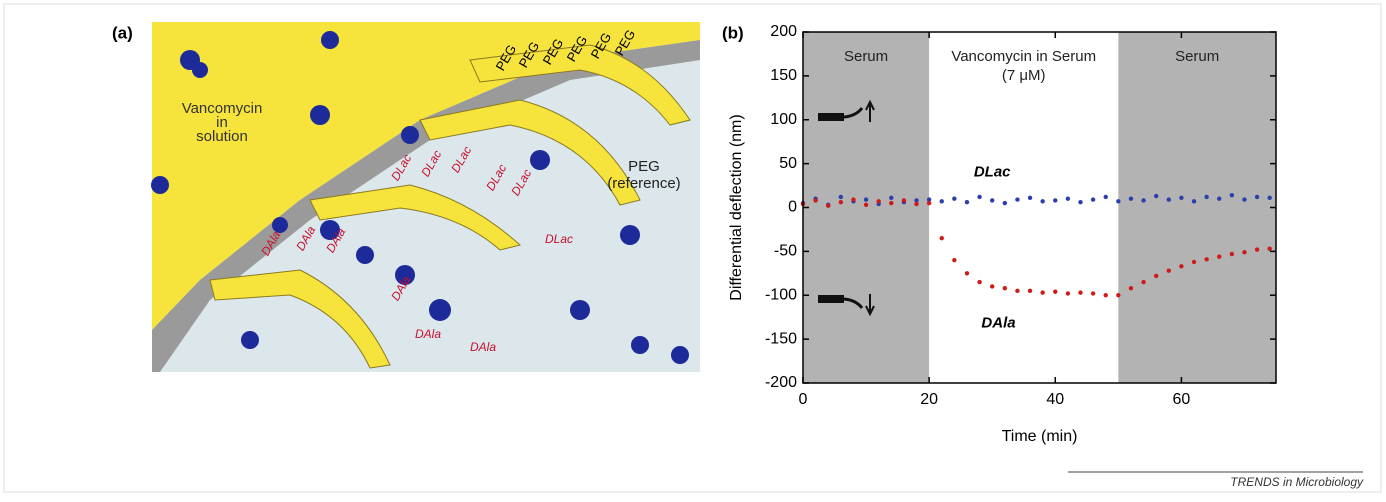 This screenshot has width=1386, height=502. Describe the element at coordinates (1040, 436) in the screenshot. I see `x-axis-label: Time (min)` at that location.